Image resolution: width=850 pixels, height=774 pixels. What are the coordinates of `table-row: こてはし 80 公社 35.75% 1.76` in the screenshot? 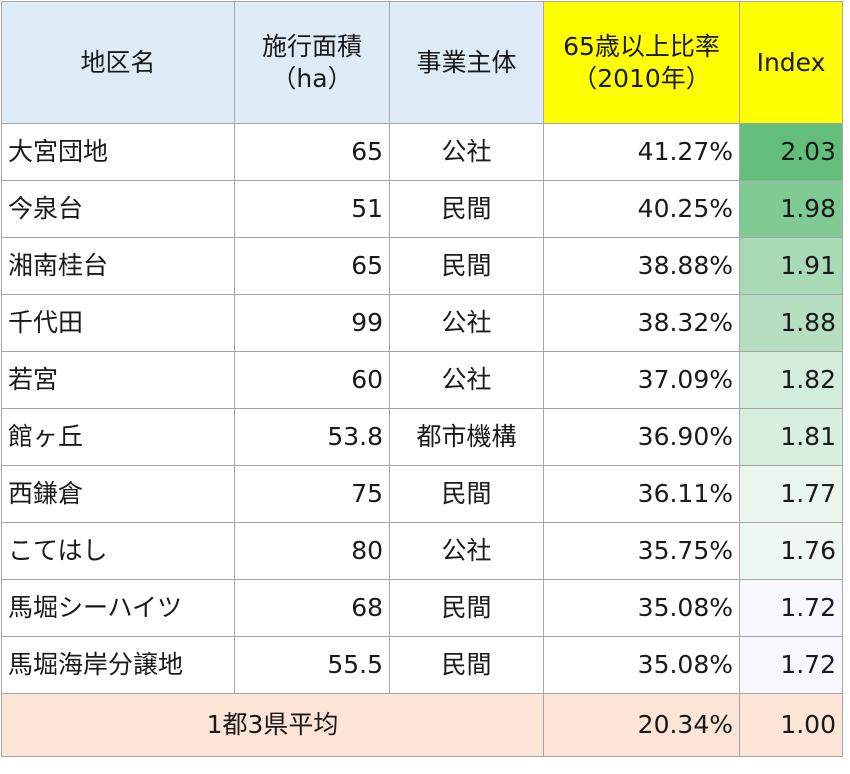 It's located at (422, 551).